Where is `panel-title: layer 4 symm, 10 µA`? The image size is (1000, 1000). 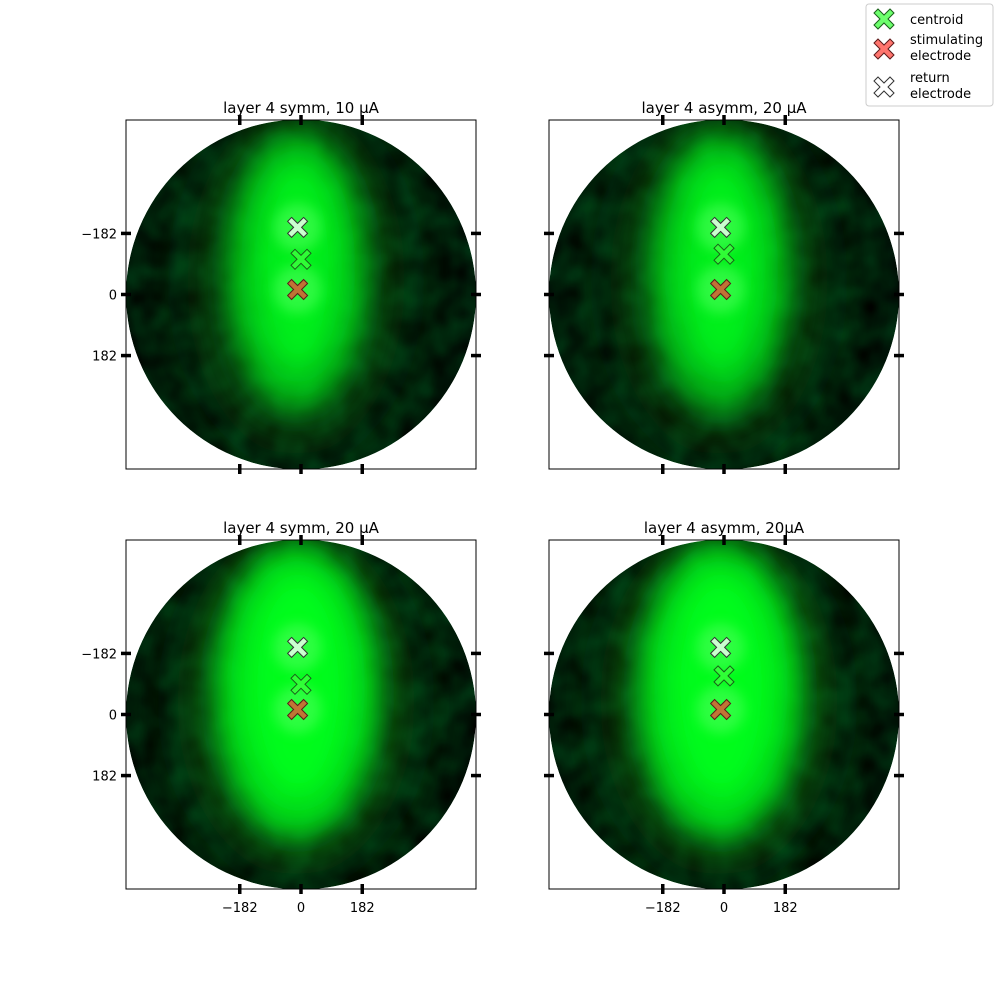
panel-title: layer 4 symm, 10 µA is located at coordinates (301, 108).